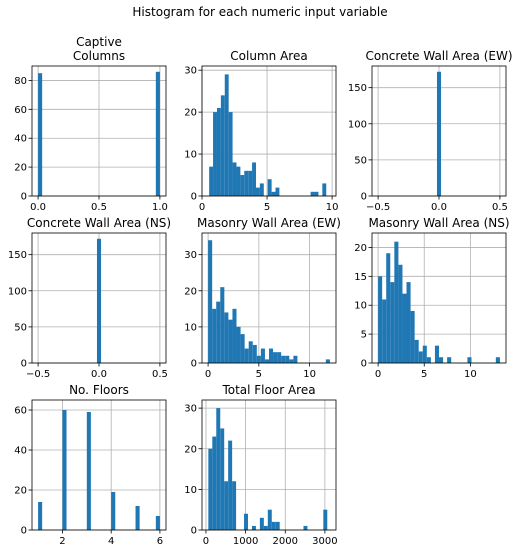 Image resolution: width=515 pixels, height=550 pixels. What do you see at coordinates (99, 223) in the screenshot?
I see `subplot-title: Concrete Wall Area (NS)` at bounding box center [99, 223].